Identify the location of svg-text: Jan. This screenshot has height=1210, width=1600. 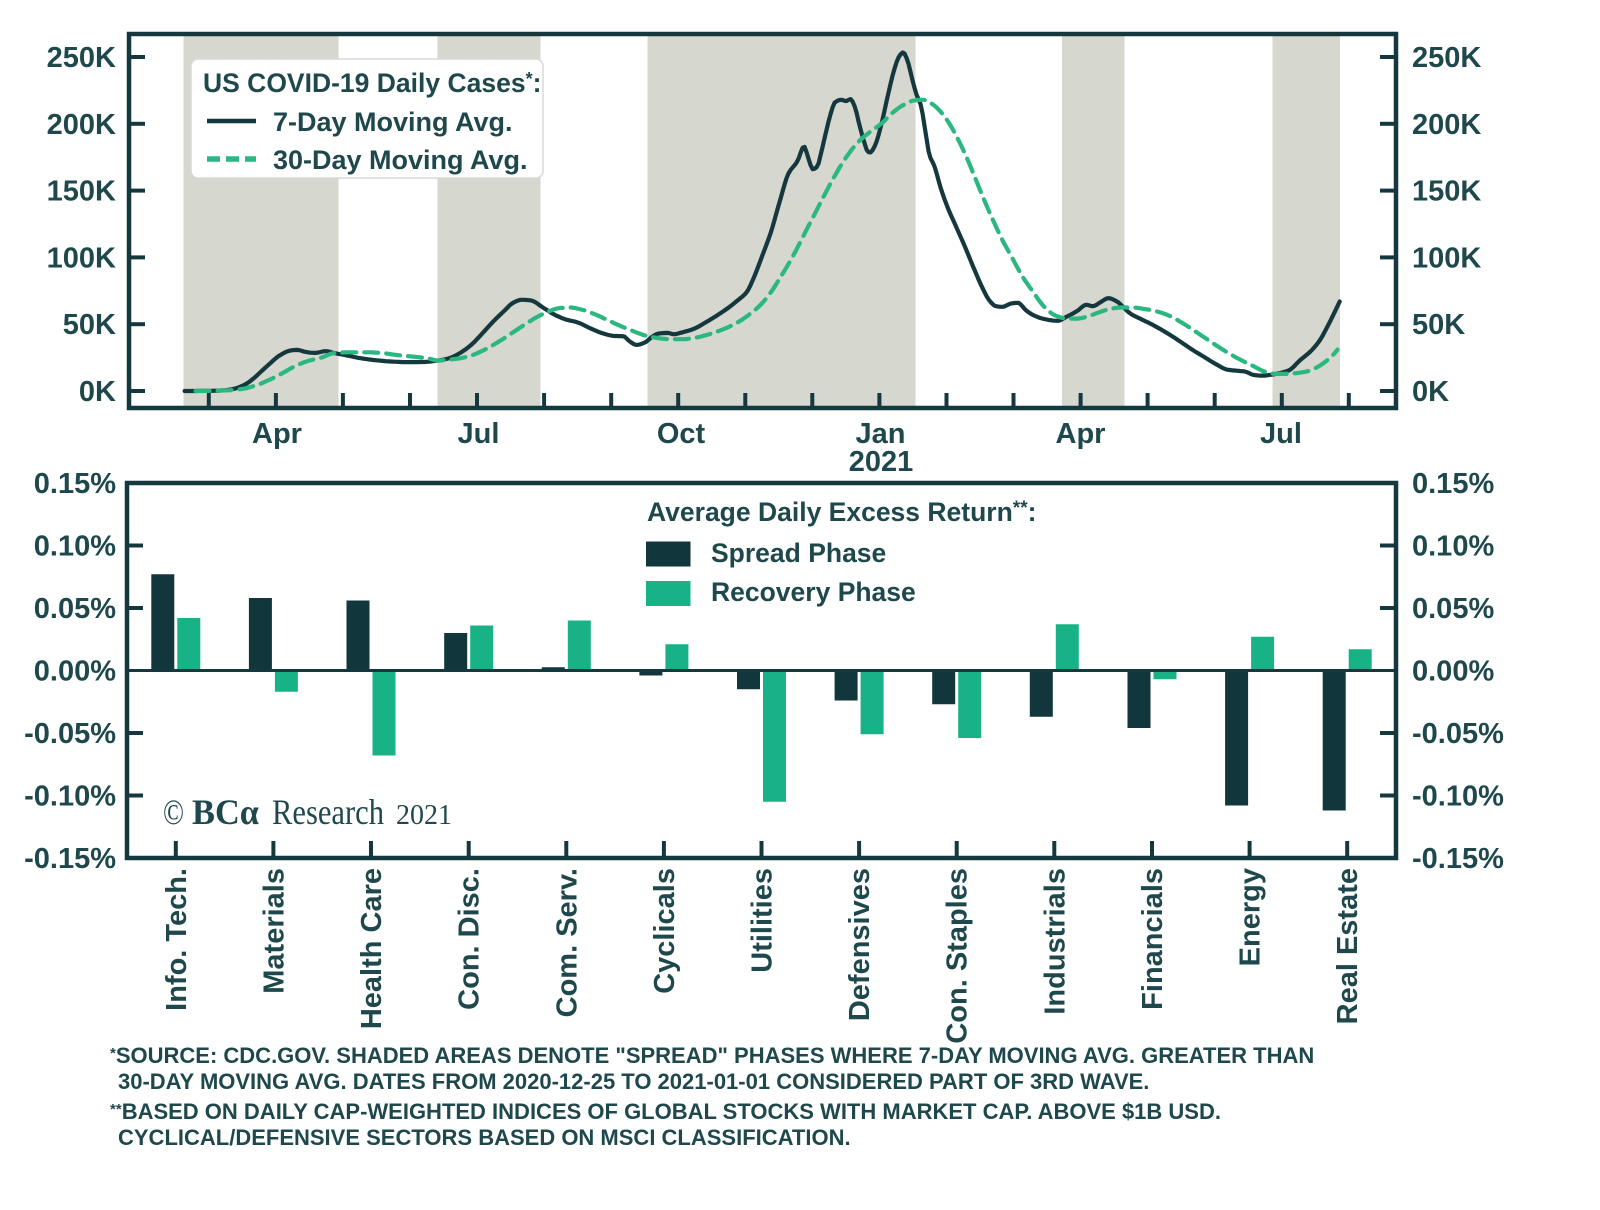
(881, 434).